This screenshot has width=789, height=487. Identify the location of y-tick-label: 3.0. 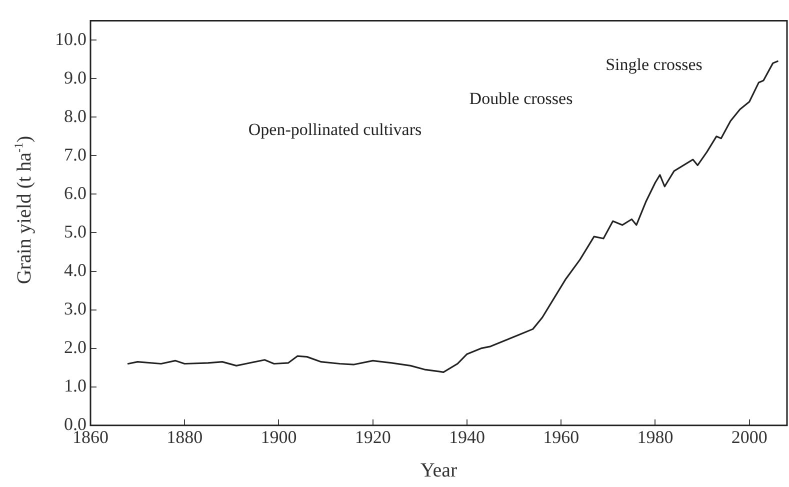
(75, 308).